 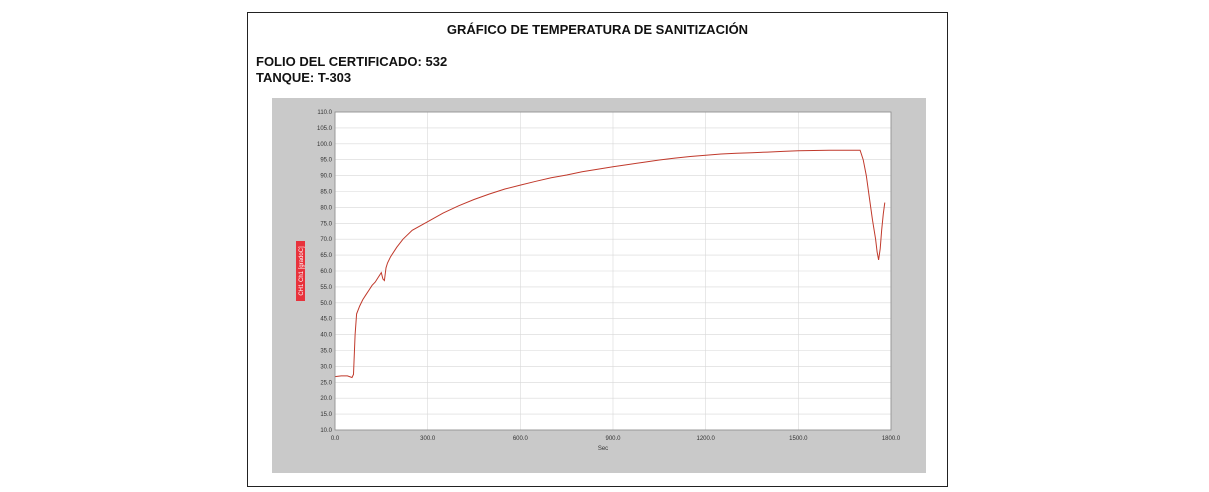 What do you see at coordinates (521, 439) in the screenshot?
I see `x-tick-label: 600.0` at bounding box center [521, 439].